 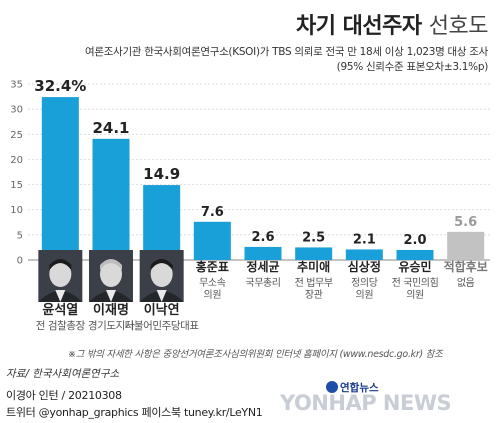 What do you see at coordinates (366, 403) in the screenshot?
I see `logo-big-text: YONHAP NEWS` at bounding box center [366, 403].